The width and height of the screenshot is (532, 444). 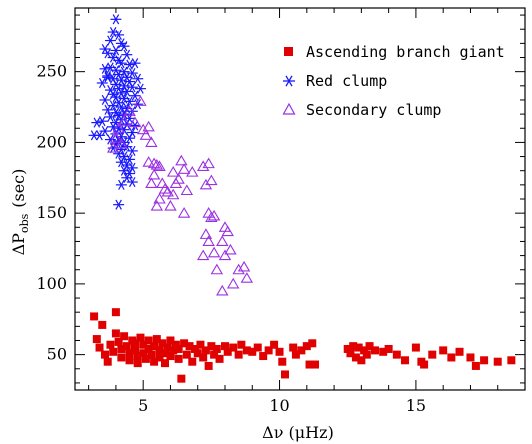 What do you see at coordinates (24, 223) in the screenshot?
I see `y-axis-label-subscript: obs` at bounding box center [24, 223].